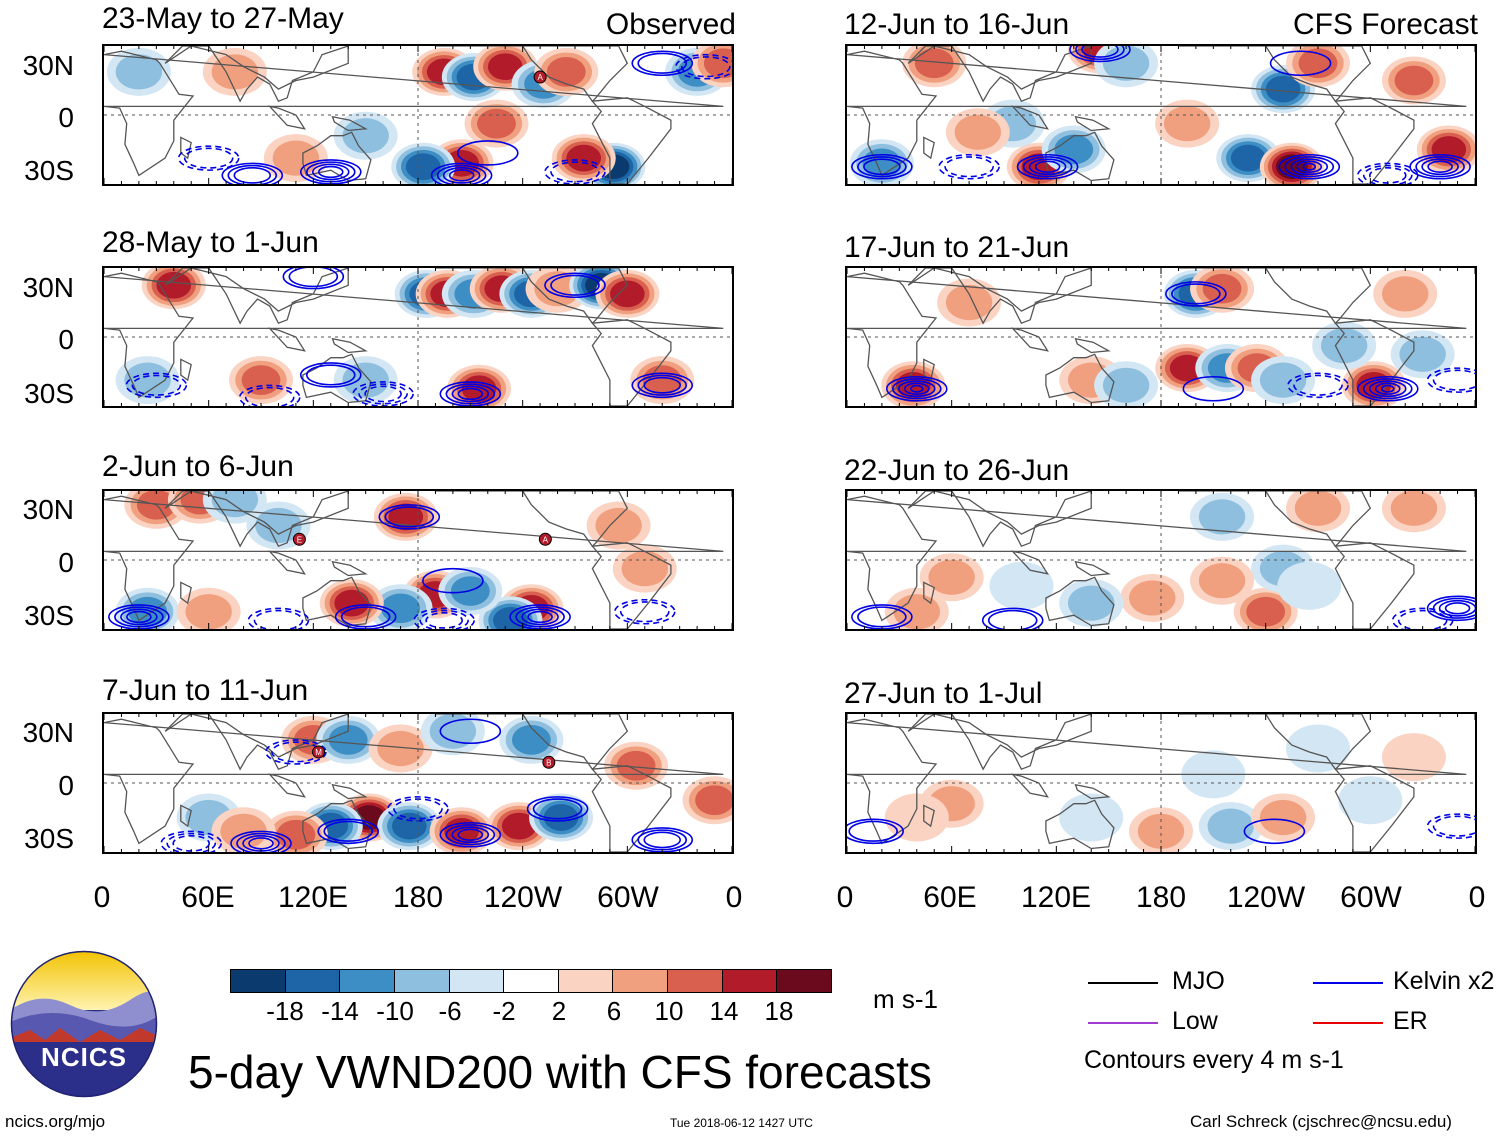  I want to click on legend-label-kelvin: Kelvin x2, so click(1444, 981).